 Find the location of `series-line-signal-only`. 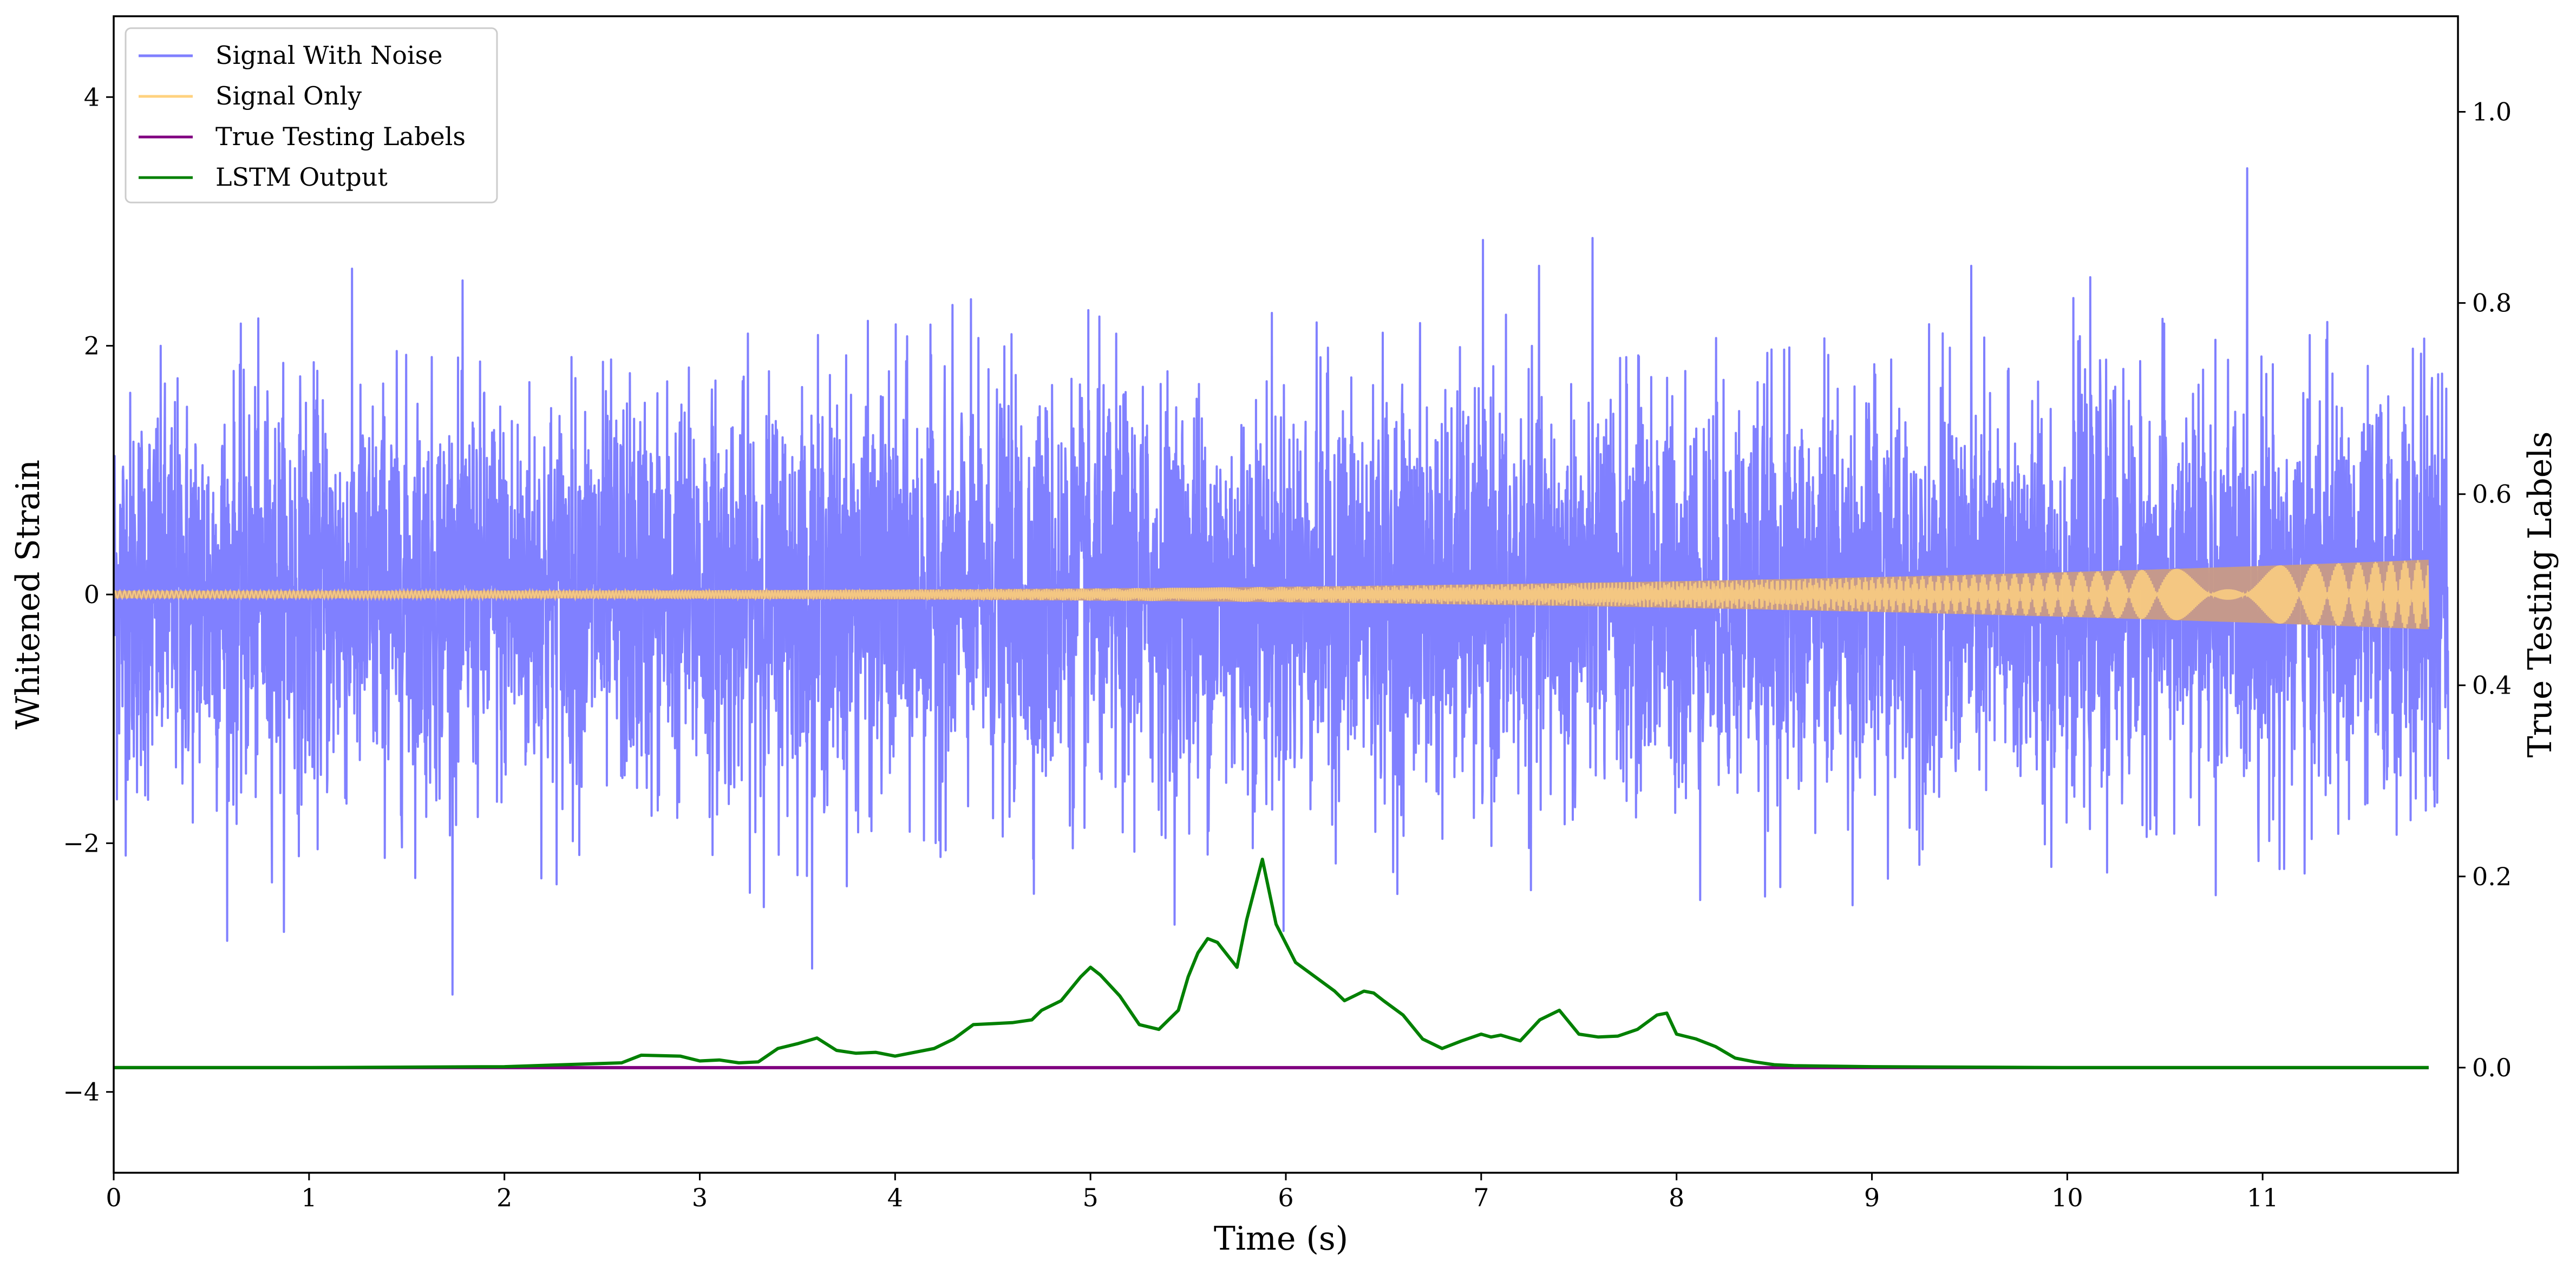

series-line-signal-only is located at coordinates (1272, 594).